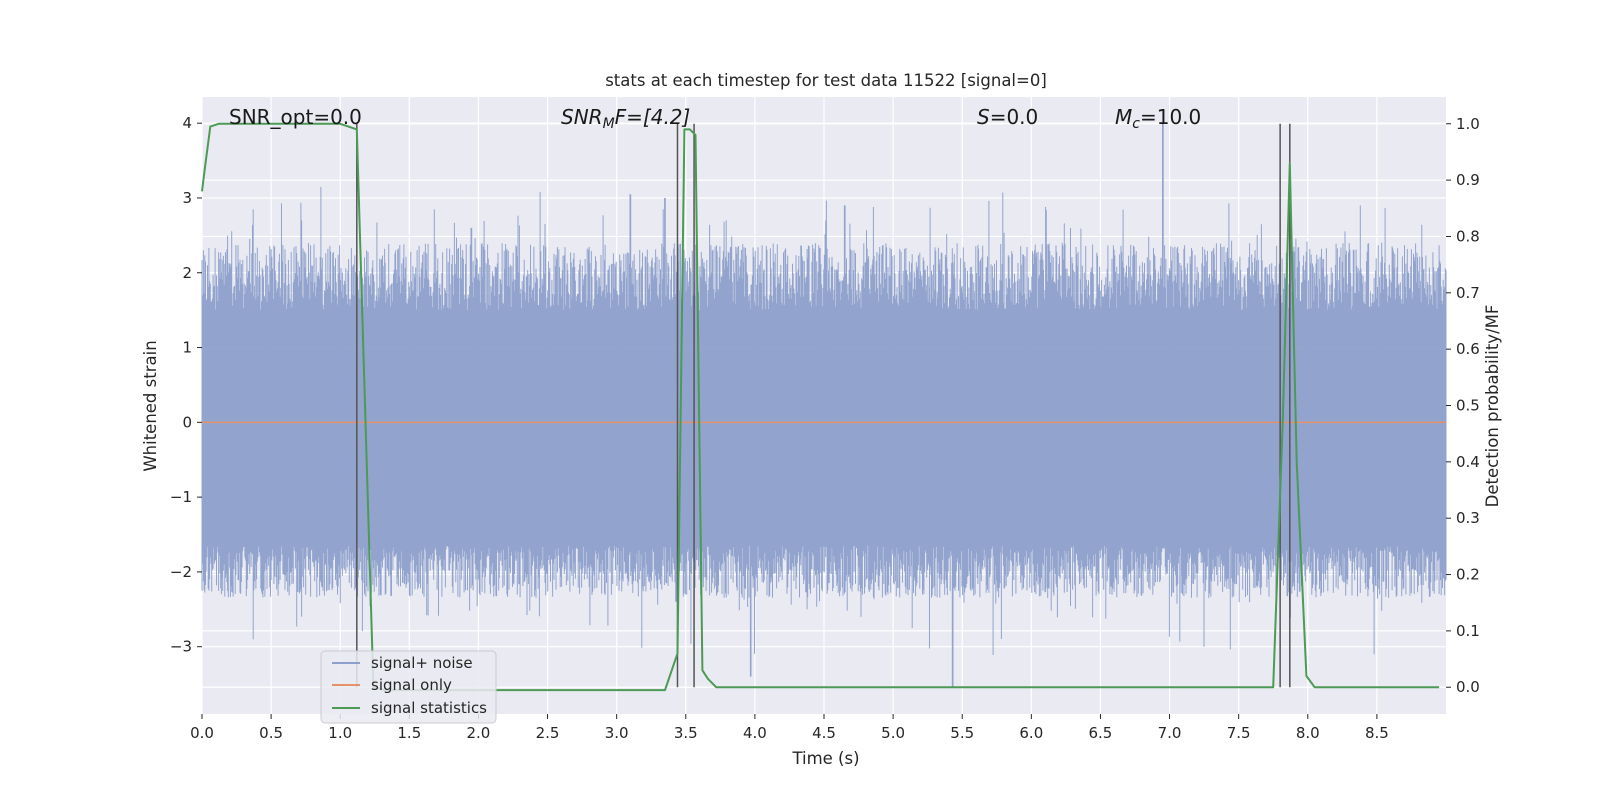 The image size is (1600, 800). I want to click on y2-tick-label: 0.8, so click(1468, 236).